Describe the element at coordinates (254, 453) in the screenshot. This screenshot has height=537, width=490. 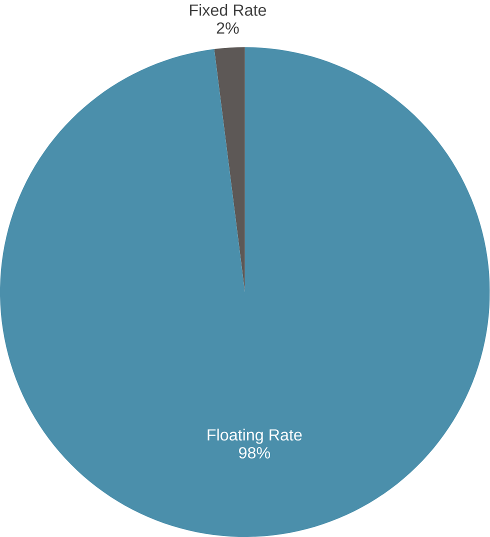
I see `data-label: 98%` at that location.